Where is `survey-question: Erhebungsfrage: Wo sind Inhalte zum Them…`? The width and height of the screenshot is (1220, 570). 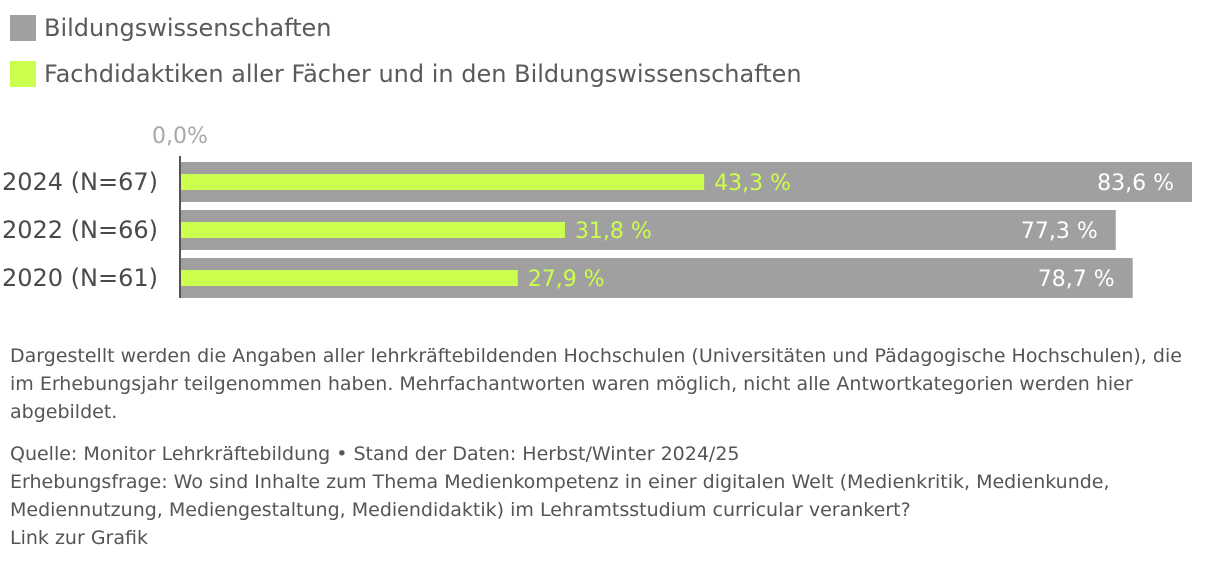
survey-question: Erhebungsfrage: Wo sind Inhalte zum Them… is located at coordinates (560, 496).